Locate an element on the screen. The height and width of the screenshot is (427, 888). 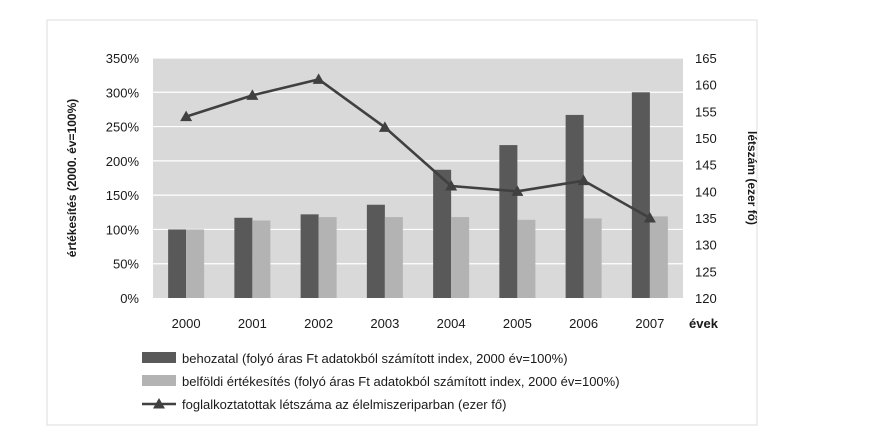
y-axis-title: értékesítés (2000. év=100%) is located at coordinates (72, 178).